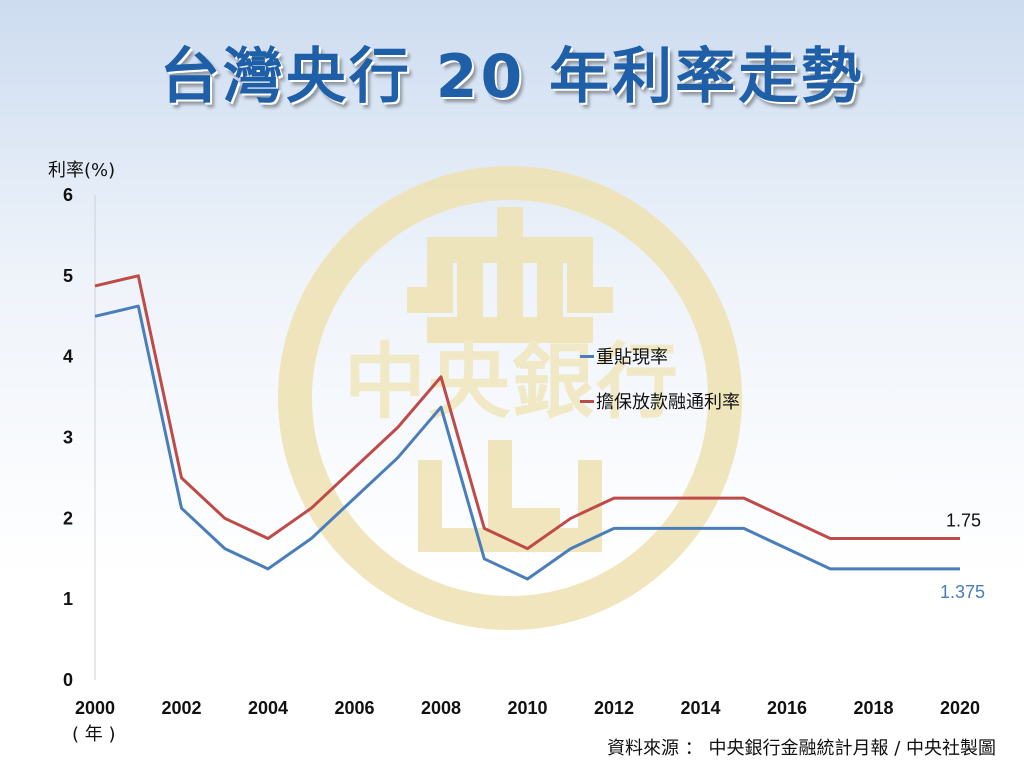 This screenshot has width=1024, height=768. I want to click on discount-rate-end-label: 1.375, so click(962, 592).